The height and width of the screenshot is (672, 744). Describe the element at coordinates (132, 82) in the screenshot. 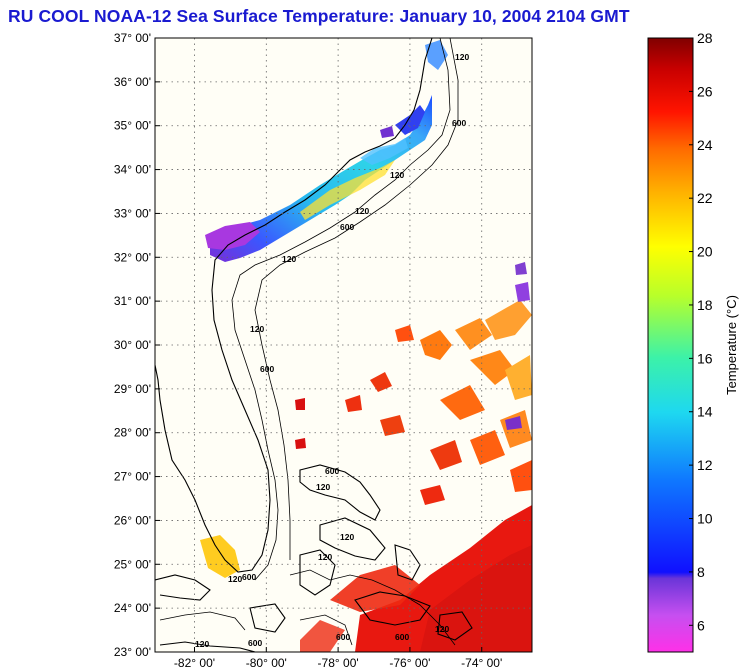

I see `lat-label: 36° 00'` at that location.